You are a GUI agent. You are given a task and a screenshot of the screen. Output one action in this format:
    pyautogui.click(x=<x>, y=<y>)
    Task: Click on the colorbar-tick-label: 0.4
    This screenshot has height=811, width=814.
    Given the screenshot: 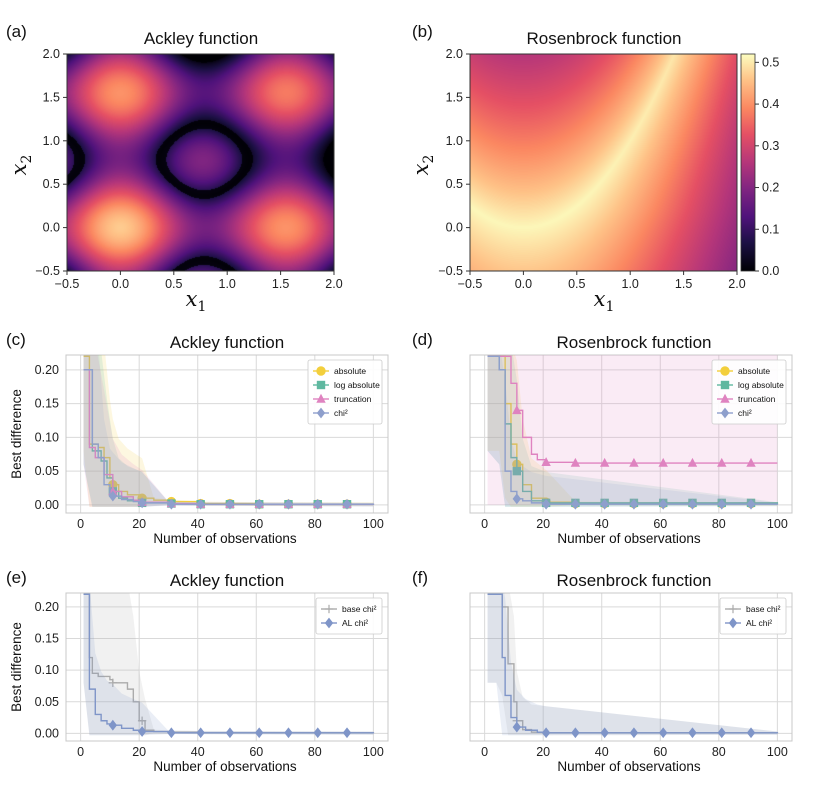 What is the action you would take?
    pyautogui.click(x=770, y=104)
    